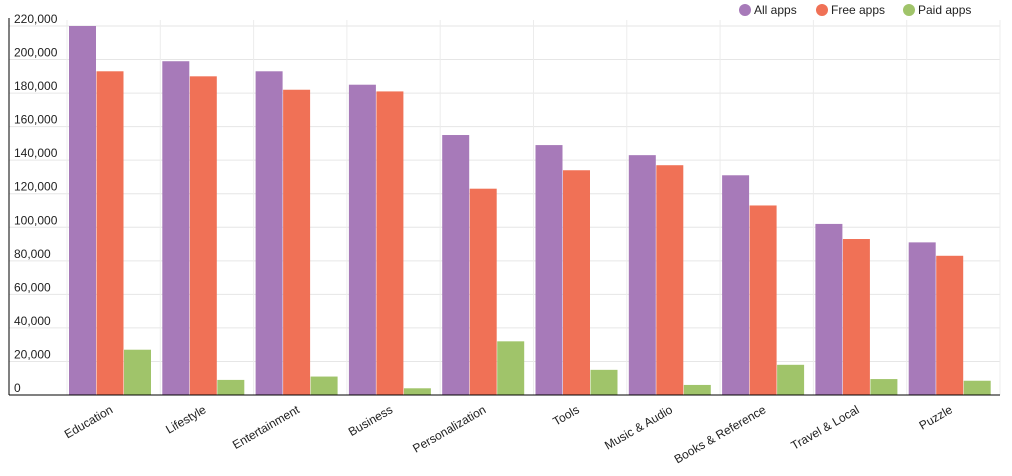 This screenshot has width=1012, height=476. I want to click on bar-paid-apps-travel-local, so click(884, 387).